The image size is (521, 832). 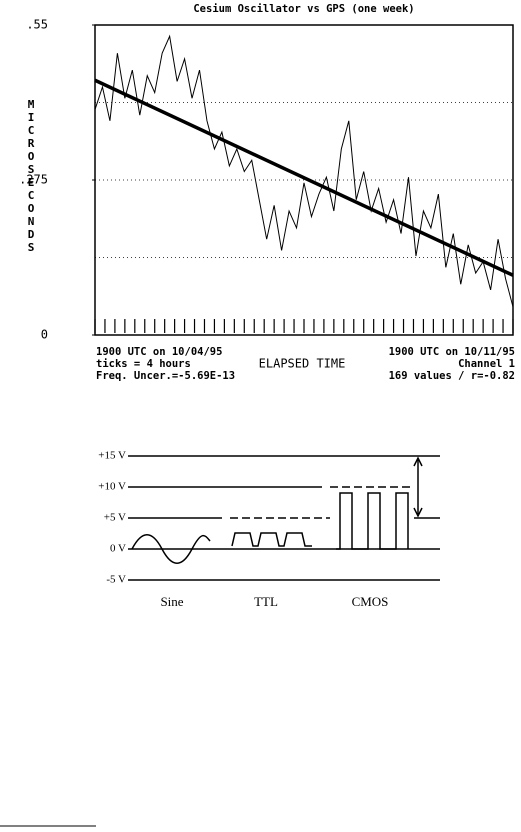 I want to click on signal-label: CMOS, so click(x=370, y=601).